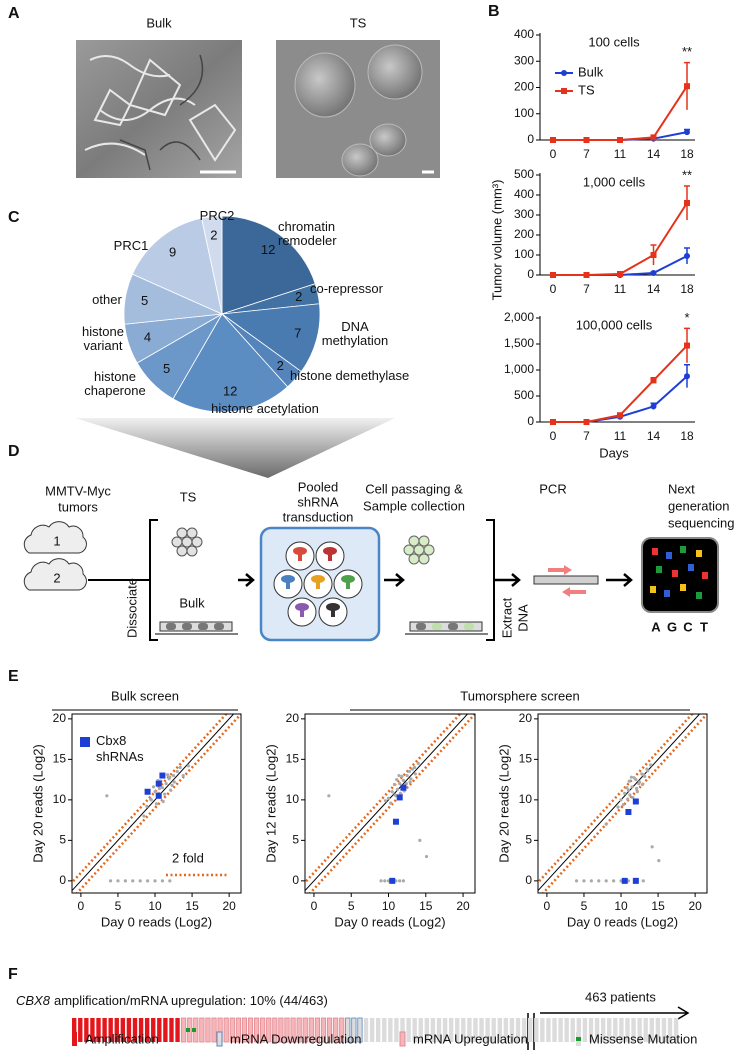 This screenshot has height=1050, width=752. I want to click on panel-a: Bulk TS, so click(258, 96).